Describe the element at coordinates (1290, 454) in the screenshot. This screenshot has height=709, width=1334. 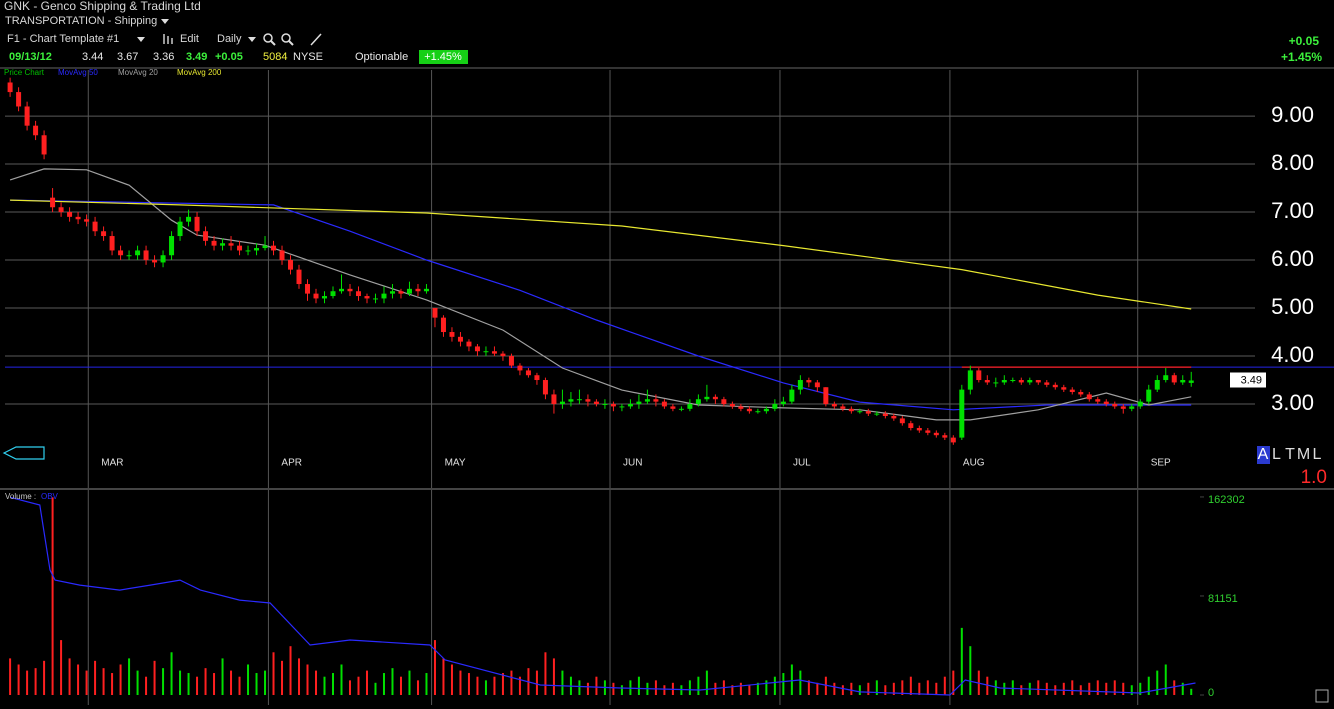
I see `mode-button: T` at that location.